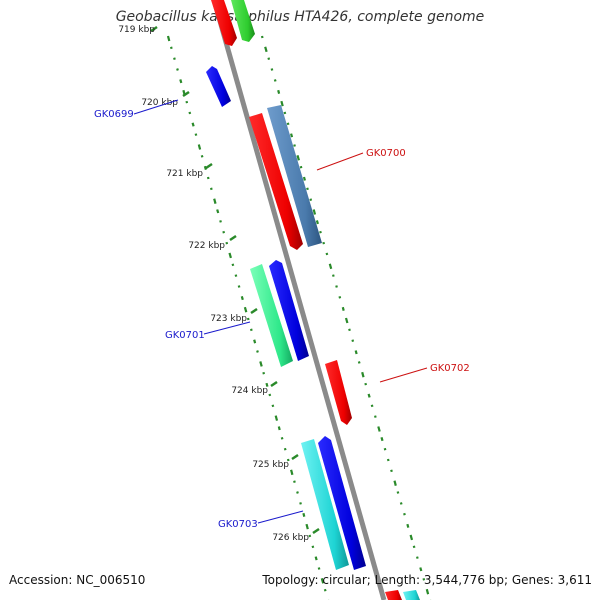  What do you see at coordinates (249, 391) in the screenshot?
I see `tick-label: 724 kbp` at bounding box center [249, 391].